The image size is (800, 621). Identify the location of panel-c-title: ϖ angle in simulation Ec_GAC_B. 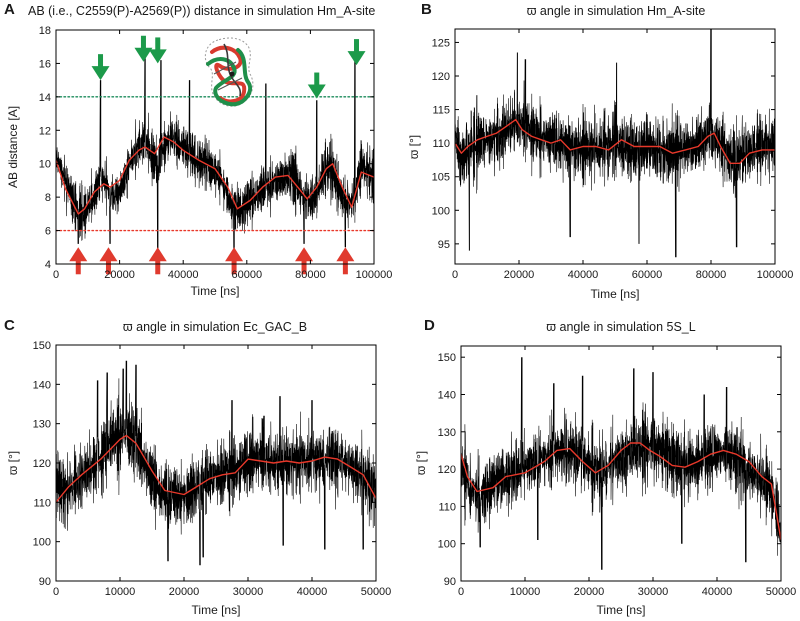
(215, 327).